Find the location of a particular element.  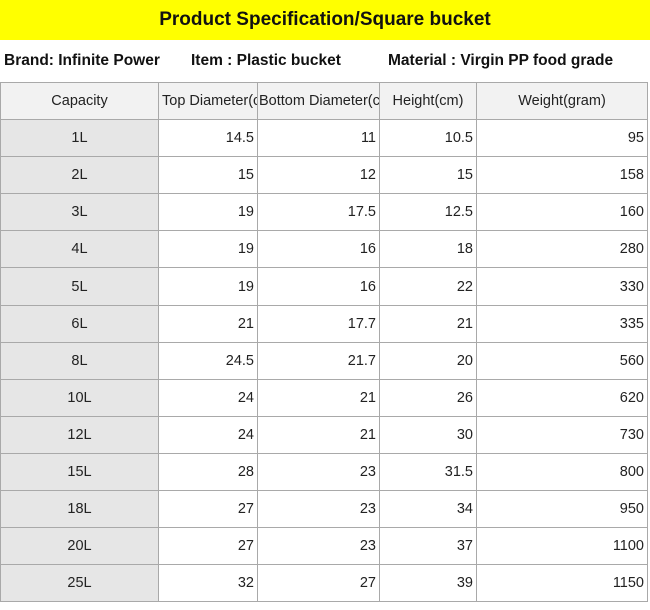

cell-top-diameter: 24.5 is located at coordinates (208, 360).